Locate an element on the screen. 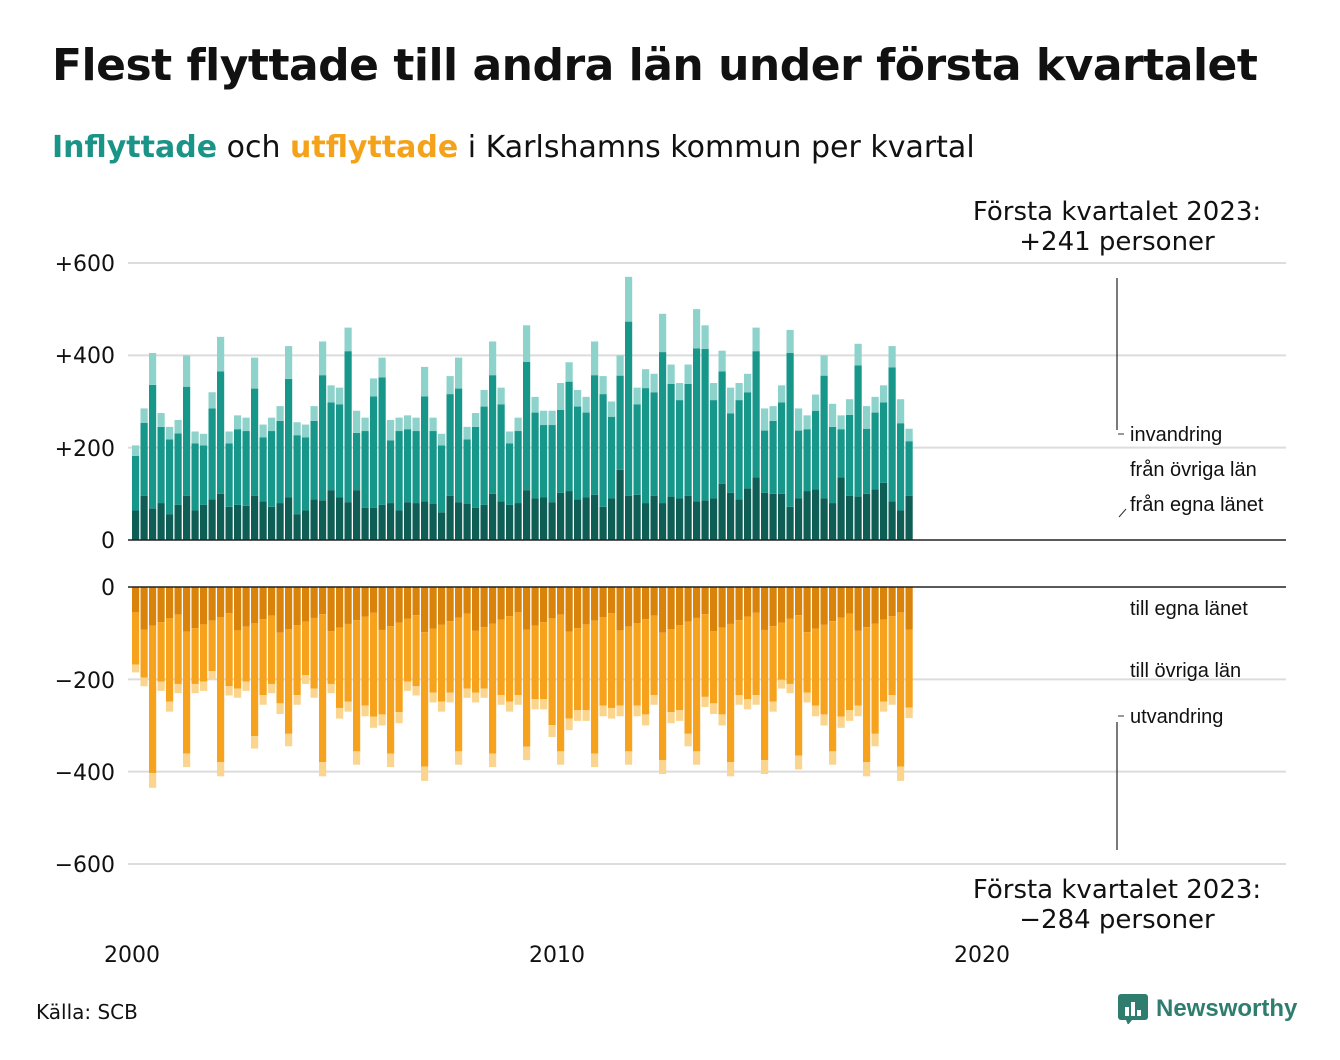 This screenshot has height=1060, width=1340. y-tick-label-bottom: −200 is located at coordinates (85, 681).